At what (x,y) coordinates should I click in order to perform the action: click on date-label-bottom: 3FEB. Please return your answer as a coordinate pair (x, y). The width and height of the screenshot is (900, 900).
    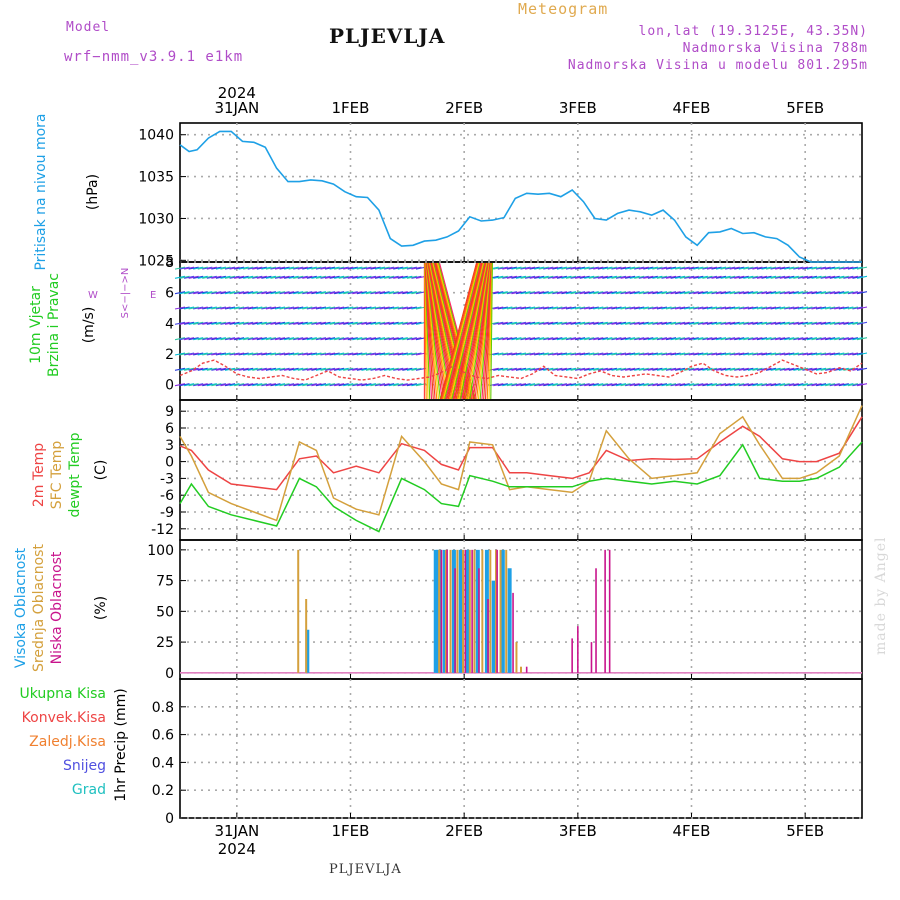
    Looking at the image, I should click on (578, 831).